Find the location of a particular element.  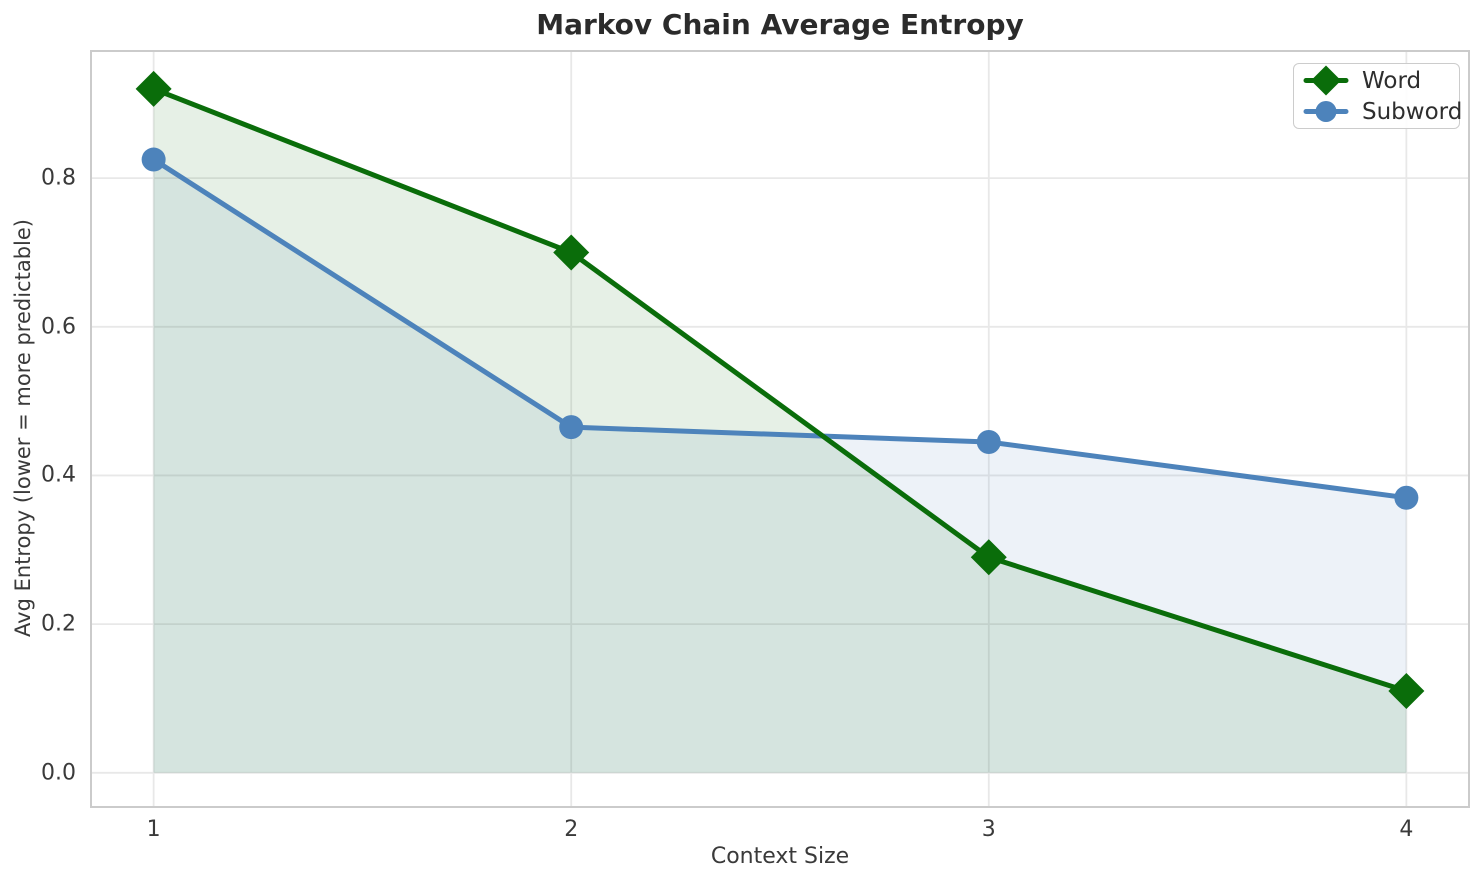

y-tick-label: 0.4 is located at coordinates (58, 475).